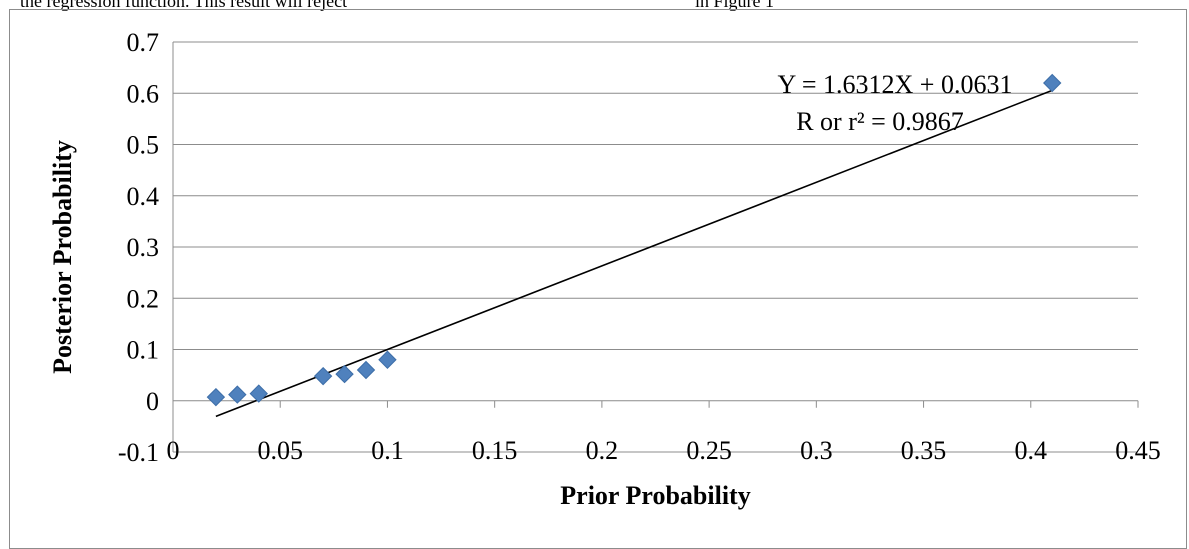 The width and height of the screenshot is (1189, 549). I want to click on r-squared-annotation: R or r² = 0.9867, so click(880, 121).